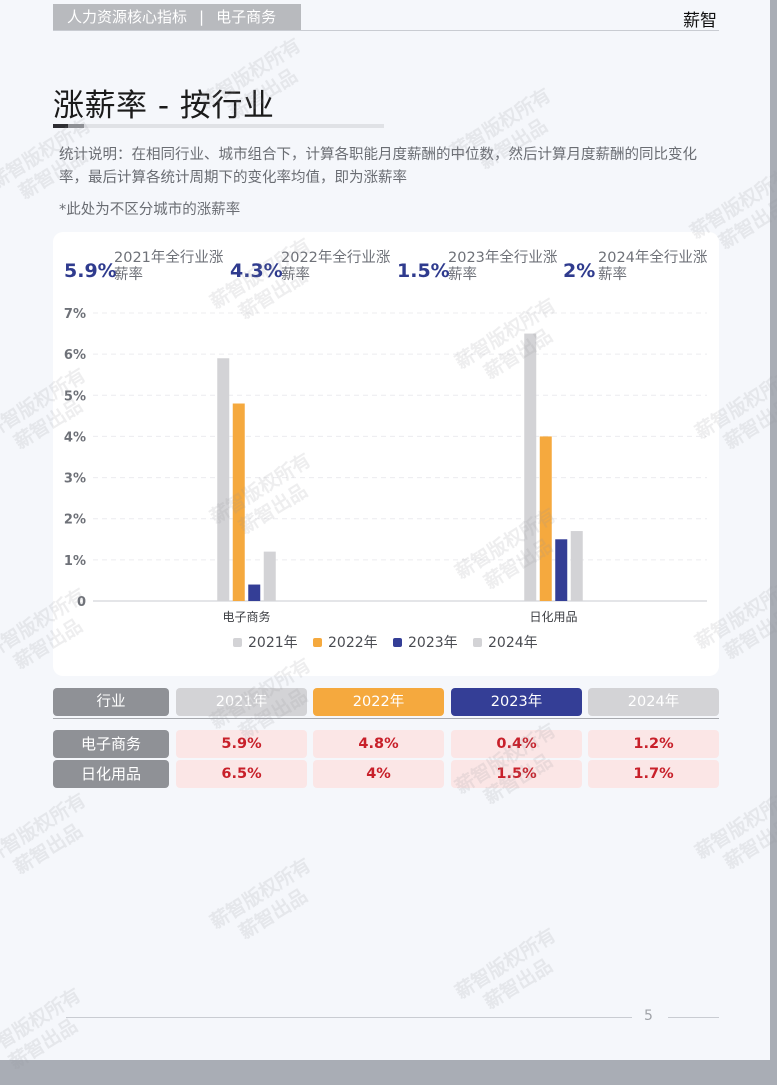  I want to click on table-cell: 5.9%, so click(241, 744).